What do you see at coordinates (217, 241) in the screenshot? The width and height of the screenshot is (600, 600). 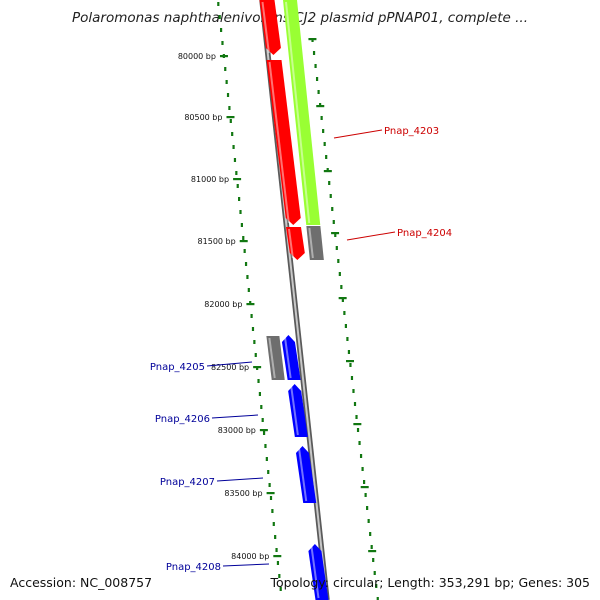 I see `ruler-tick-label: 81500 bp` at bounding box center [217, 241].